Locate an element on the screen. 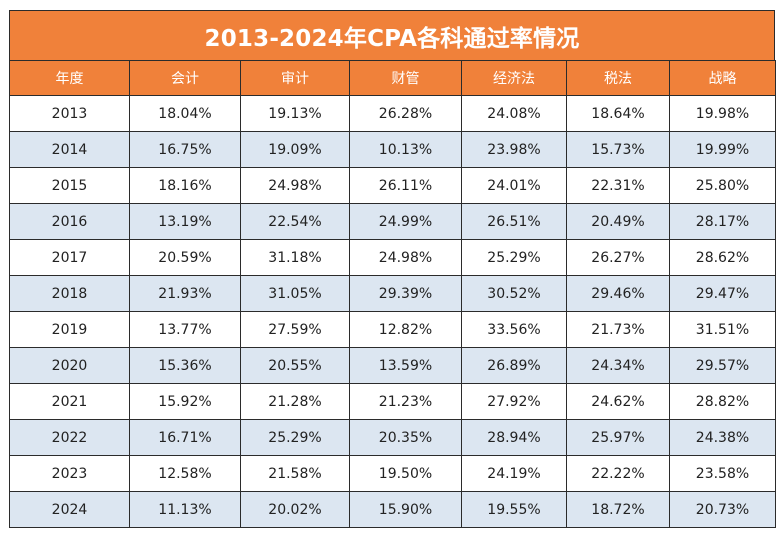  rate-cell: 29.47% is located at coordinates (722, 293).